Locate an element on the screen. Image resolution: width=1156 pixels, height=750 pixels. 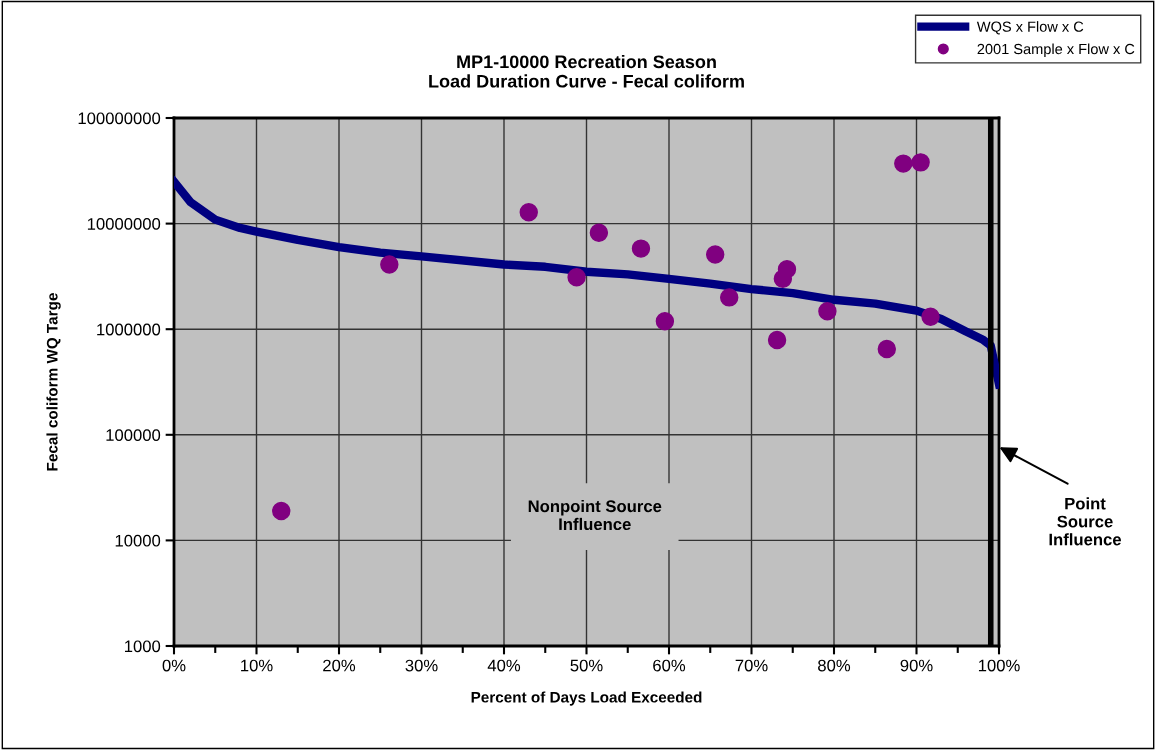
y-tick-label: 100000 is located at coordinates (133, 435).